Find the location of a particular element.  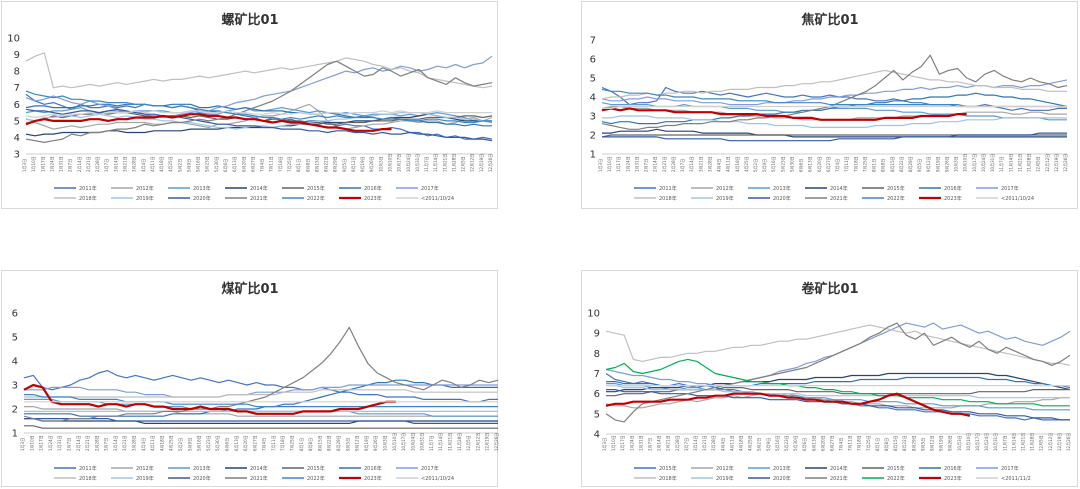

x-tick-label: 7月11日 is located at coordinates (846, 164).